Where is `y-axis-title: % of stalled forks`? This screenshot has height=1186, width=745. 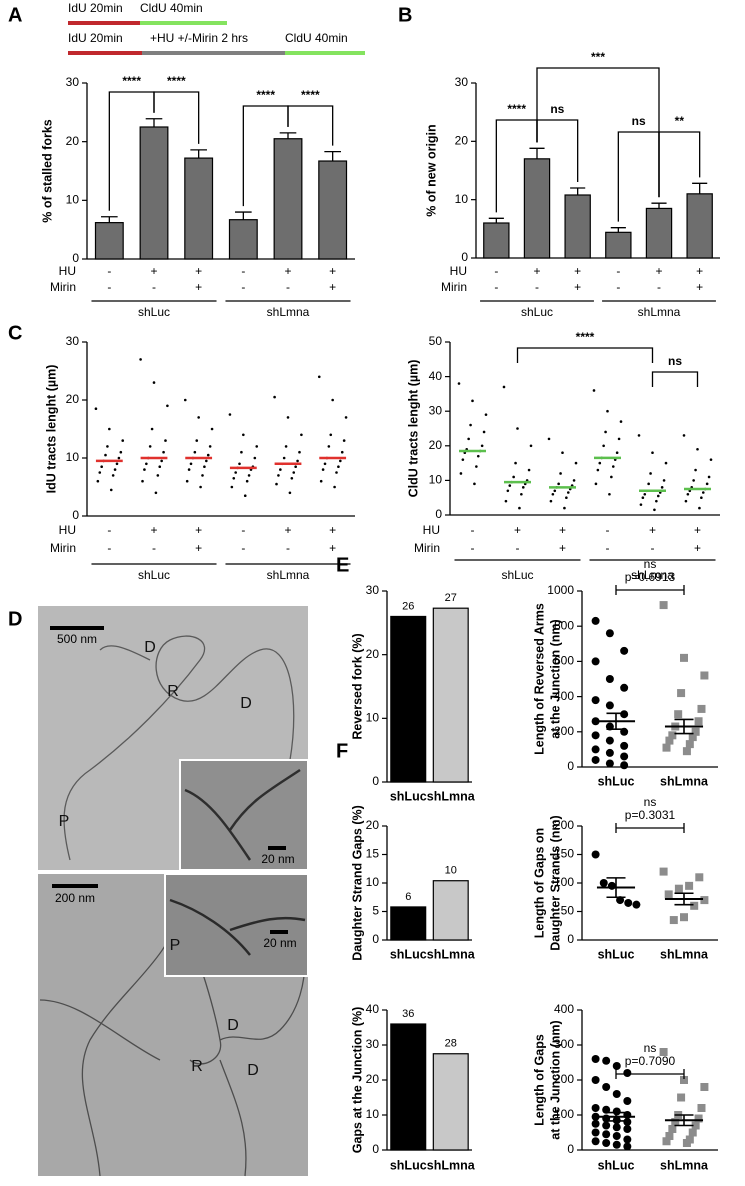
y-axis-title: % of stalled forks is located at coordinates (47, 171).